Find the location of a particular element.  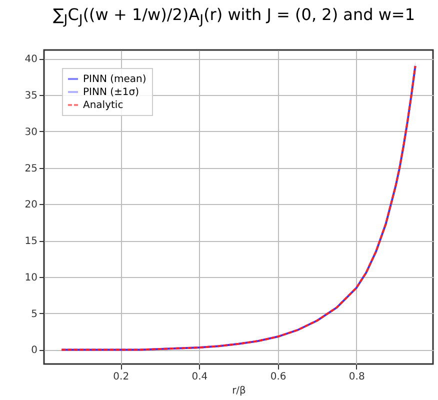

x-tick-label: 0.2 is located at coordinates (121, 377).